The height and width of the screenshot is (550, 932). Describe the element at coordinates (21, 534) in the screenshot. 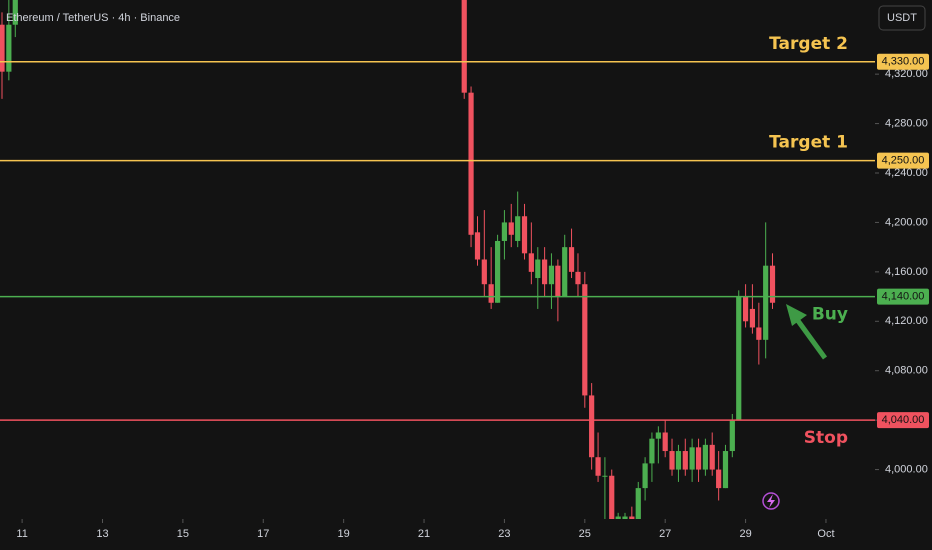

I see `x-tick-label: 11` at that location.